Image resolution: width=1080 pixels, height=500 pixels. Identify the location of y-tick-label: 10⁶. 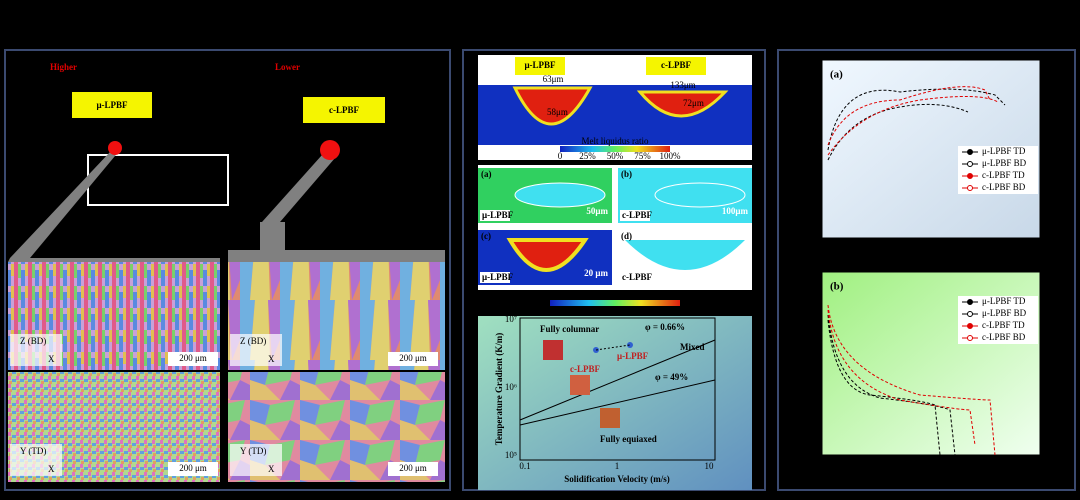
(511, 387).